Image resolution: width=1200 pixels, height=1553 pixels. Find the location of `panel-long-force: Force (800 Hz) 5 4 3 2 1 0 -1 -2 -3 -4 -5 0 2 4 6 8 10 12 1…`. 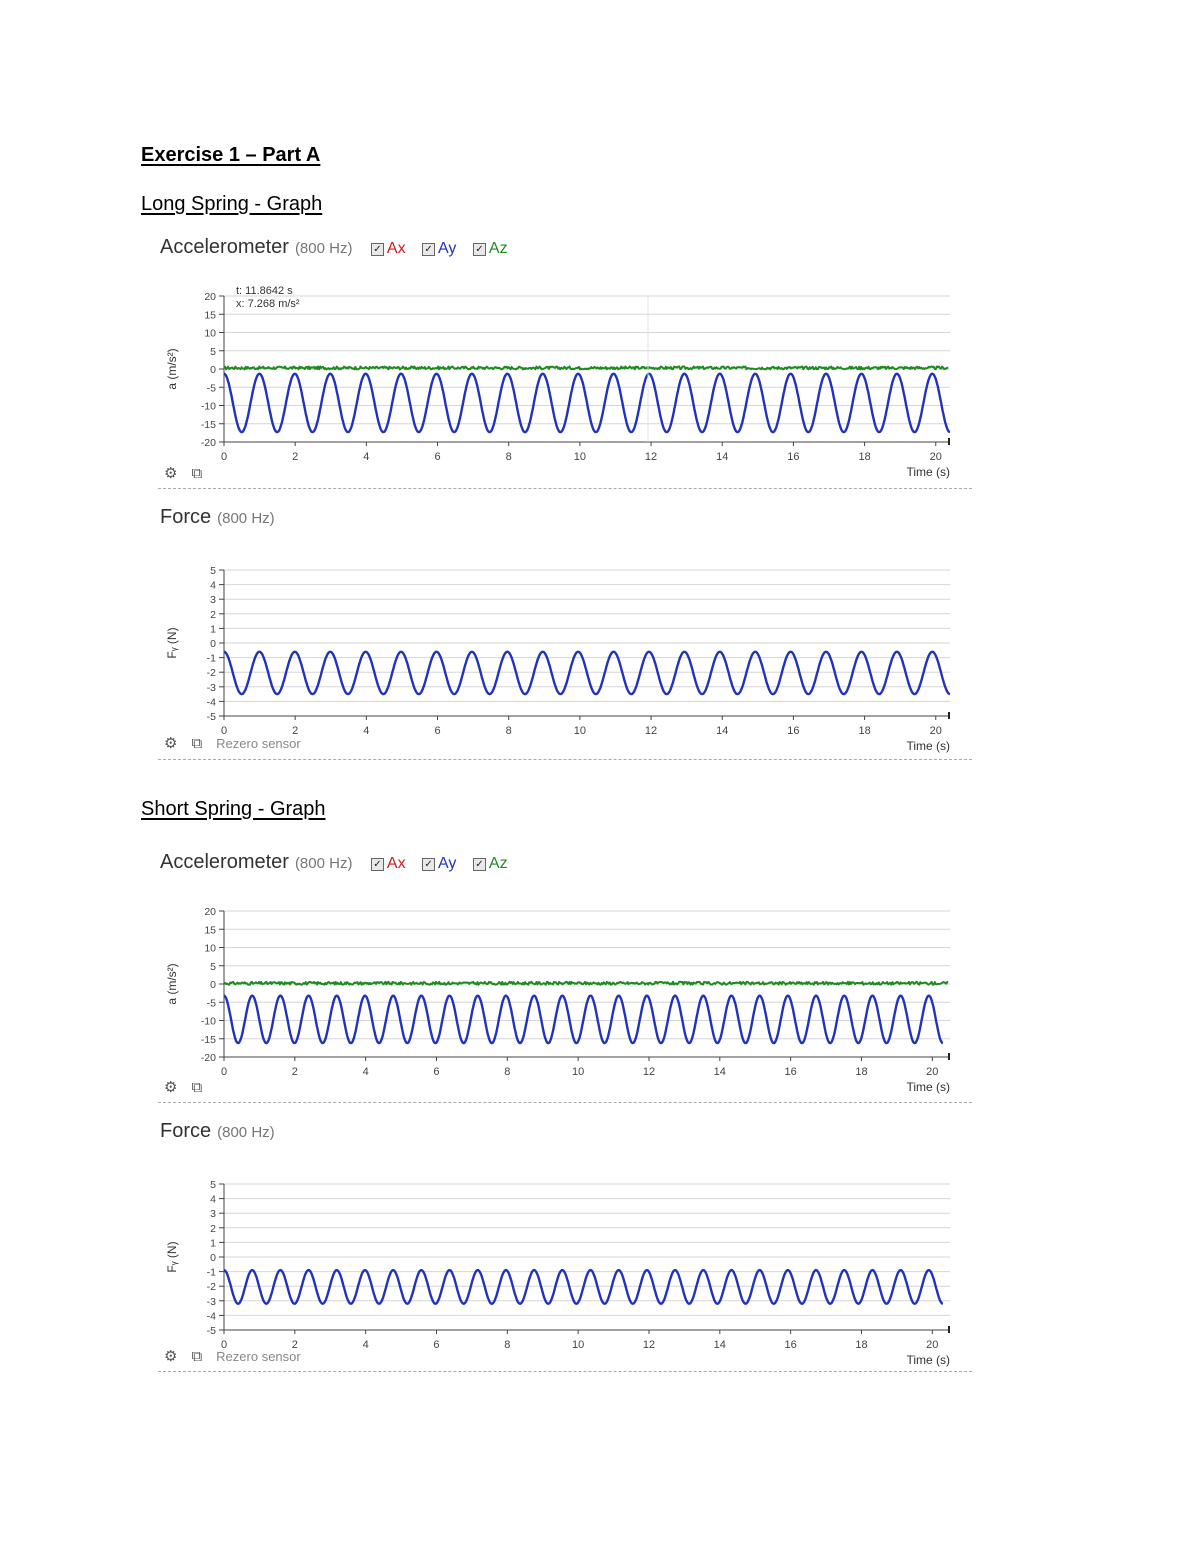

panel-long-force: Force (800 Hz) 5 4 3 2 1 0 -1 -2 -3 -4 -5 0 2 4 6 8 10 12 1… is located at coordinates (565, 635).